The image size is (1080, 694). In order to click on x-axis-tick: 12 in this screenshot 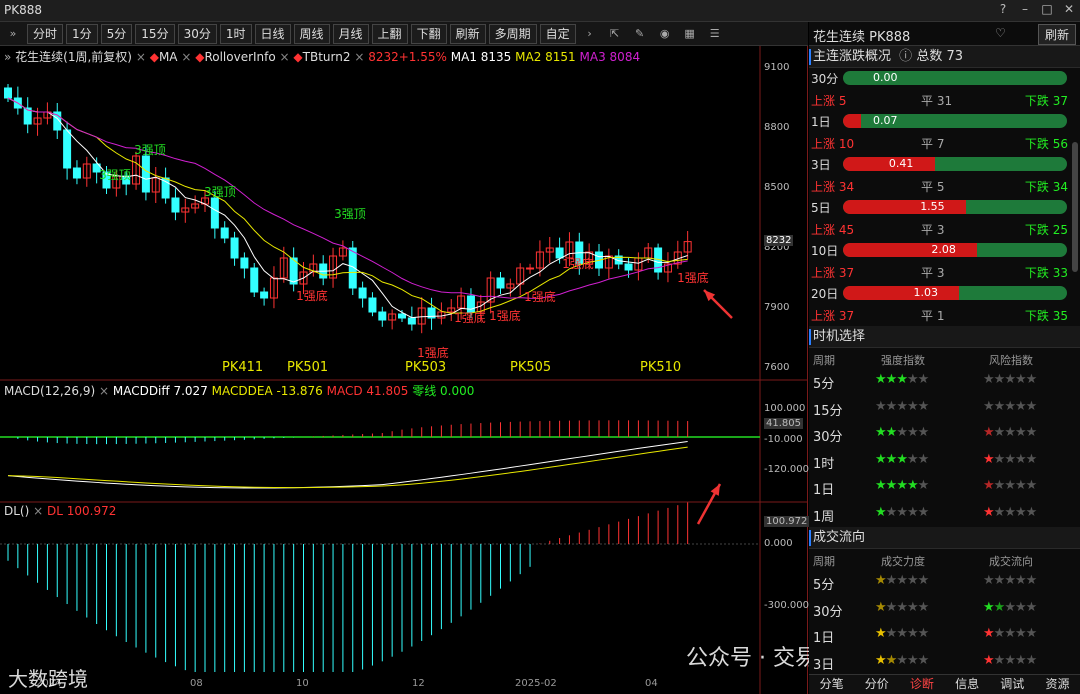, I will do `click(418, 683)`.